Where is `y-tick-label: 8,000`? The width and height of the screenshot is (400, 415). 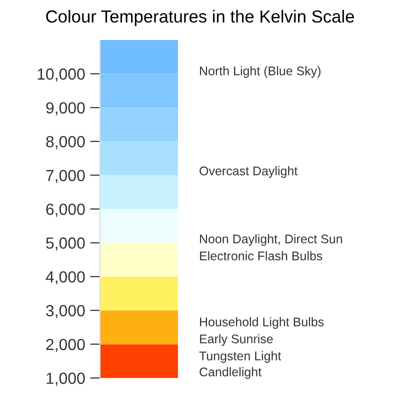 y-tick-label: 8,000 is located at coordinates (65, 143).